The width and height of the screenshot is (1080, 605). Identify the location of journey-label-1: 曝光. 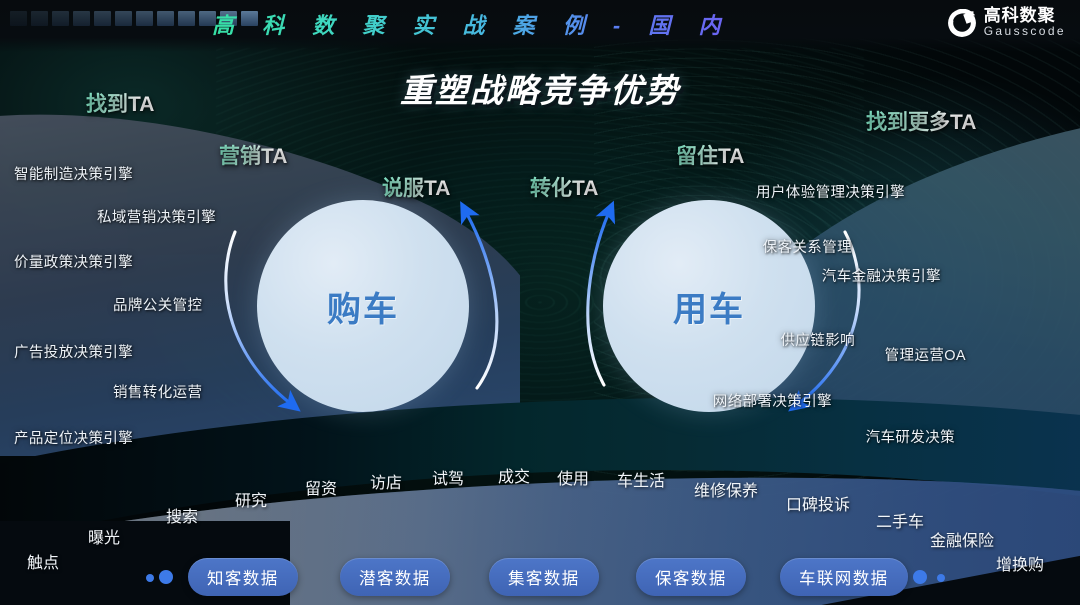
(104, 538).